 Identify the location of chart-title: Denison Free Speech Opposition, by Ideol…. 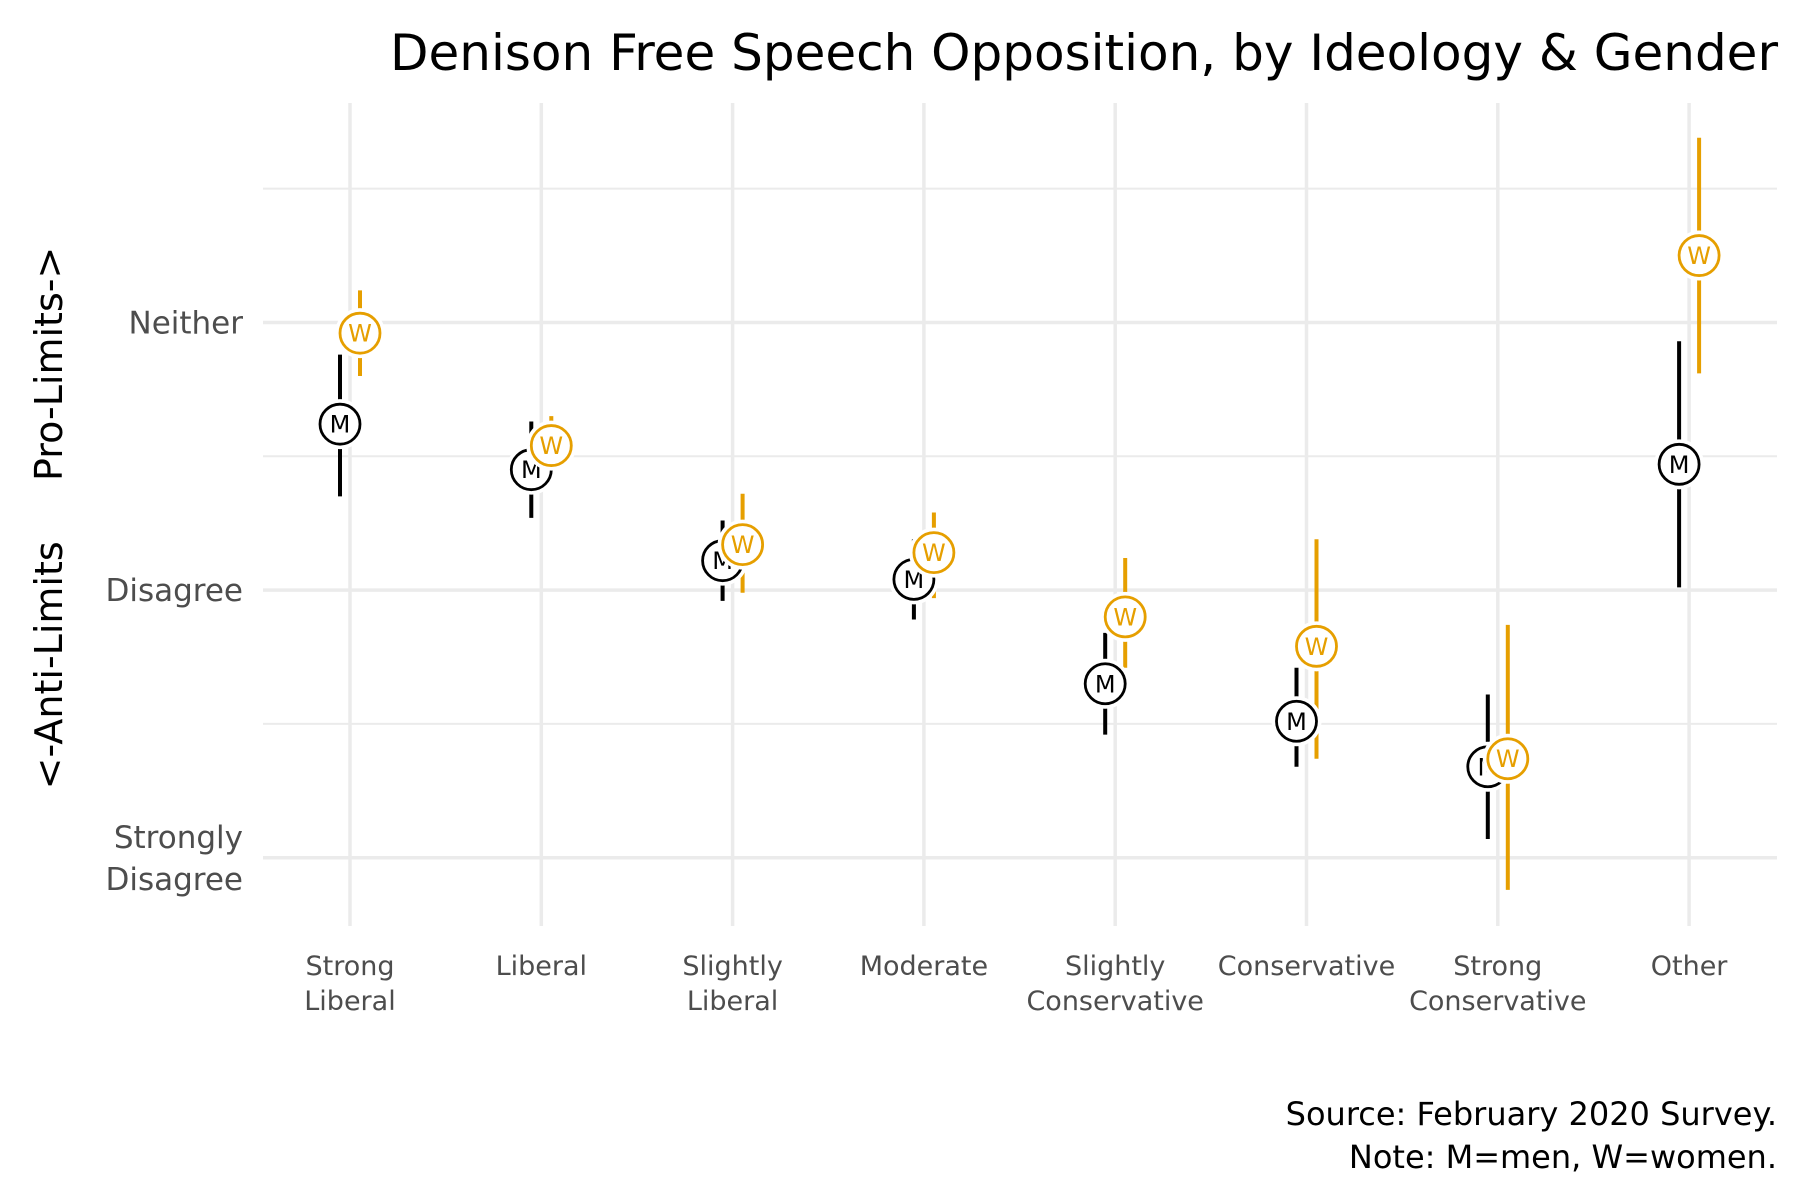
(1084, 53).